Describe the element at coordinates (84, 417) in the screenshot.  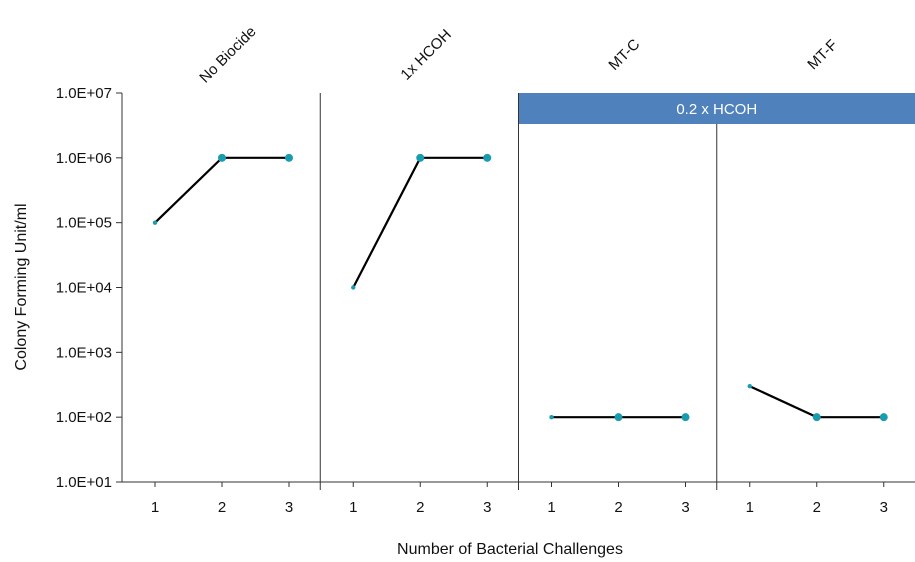
I see `y-tick-label: 1.0E+02` at that location.